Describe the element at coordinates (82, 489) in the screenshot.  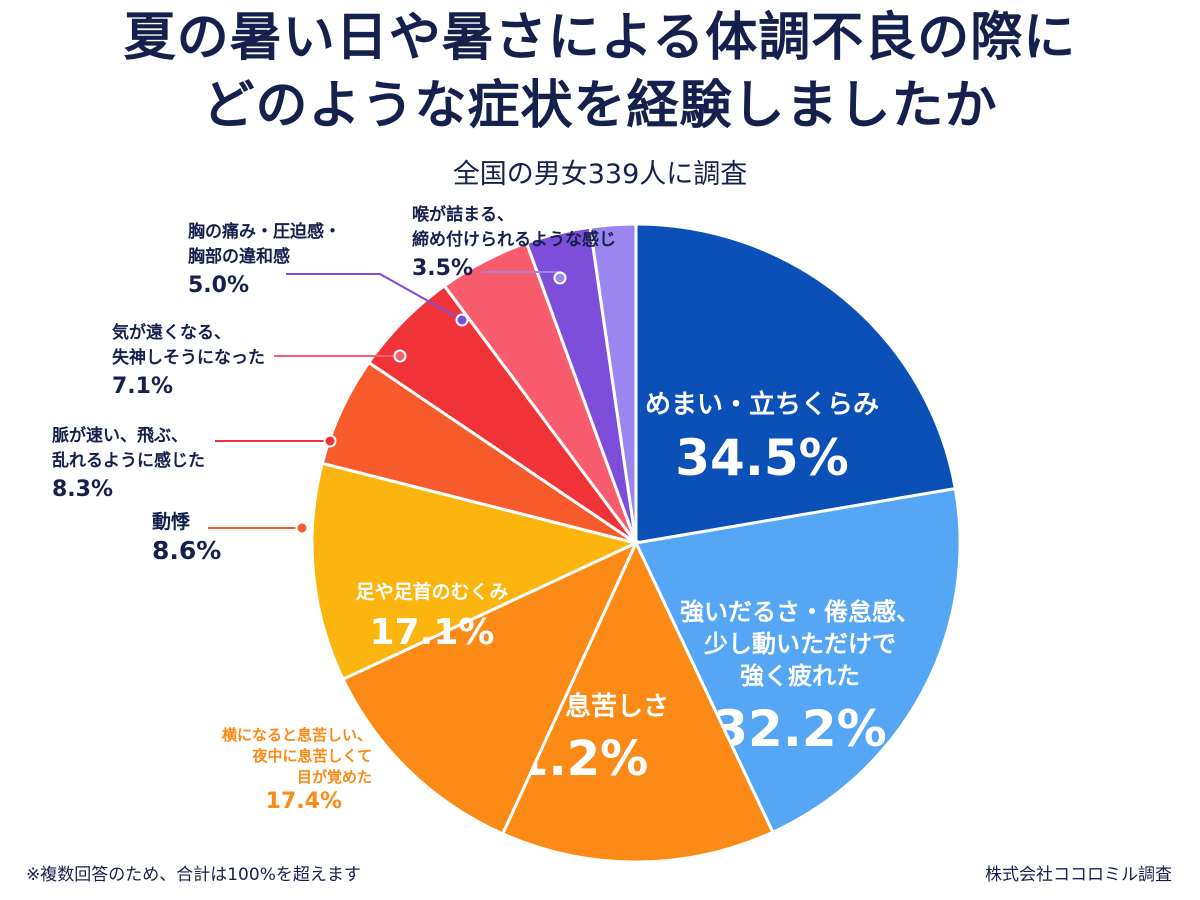
I see `callout-value-label: 8.3%` at that location.